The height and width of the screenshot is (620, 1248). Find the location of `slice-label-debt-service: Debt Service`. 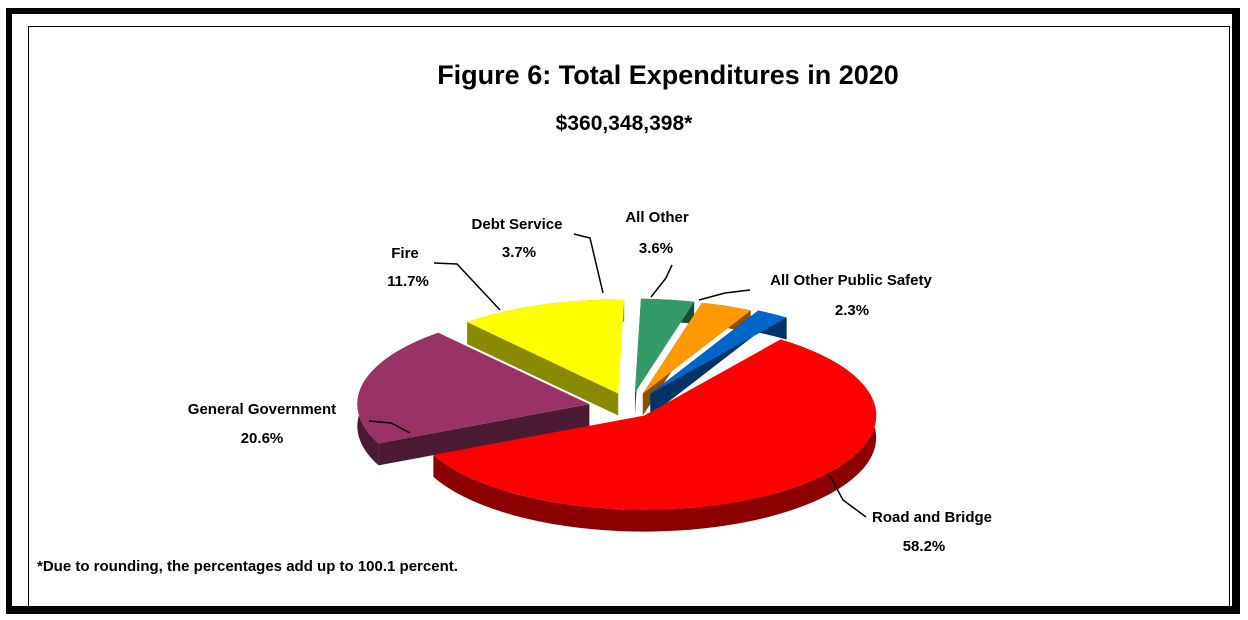

slice-label-debt-service: Debt Service is located at coordinates (517, 224).